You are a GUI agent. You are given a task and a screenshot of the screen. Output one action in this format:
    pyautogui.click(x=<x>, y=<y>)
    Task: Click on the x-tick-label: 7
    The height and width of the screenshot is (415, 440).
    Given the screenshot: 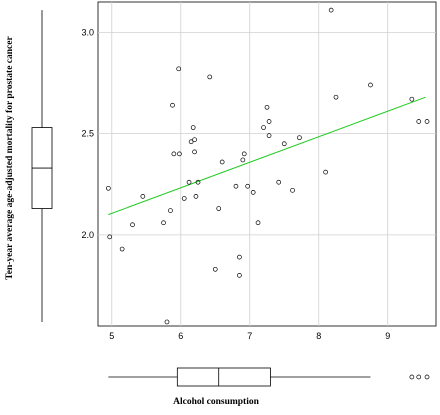 What is the action you would take?
    pyautogui.click(x=249, y=336)
    